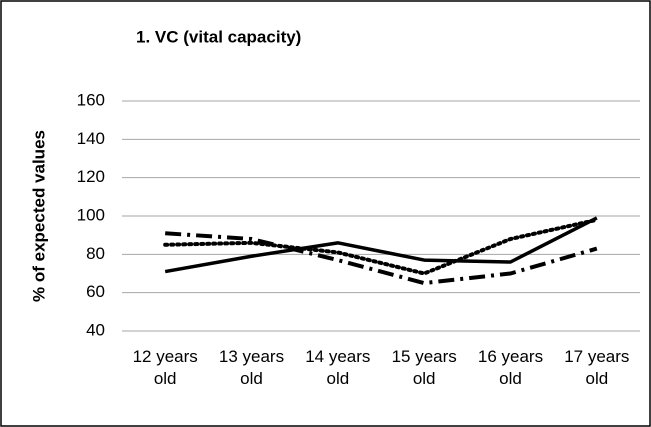 This screenshot has width=651, height=427. I want to click on y-tick-label: 80, so click(95, 253).